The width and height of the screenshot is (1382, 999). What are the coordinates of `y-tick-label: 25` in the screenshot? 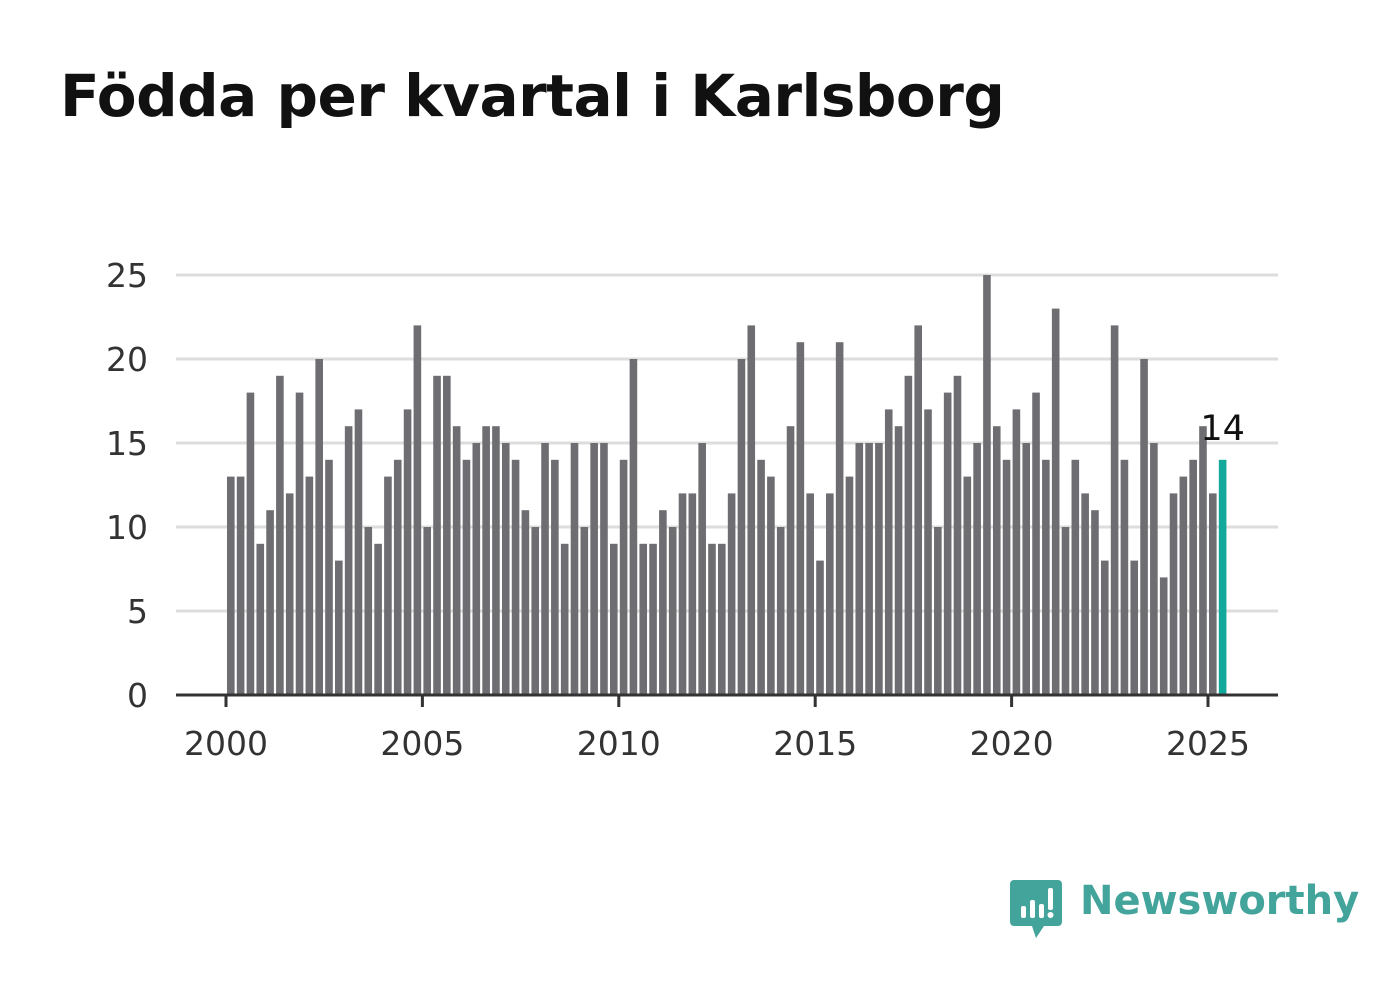 It's located at (127, 275).